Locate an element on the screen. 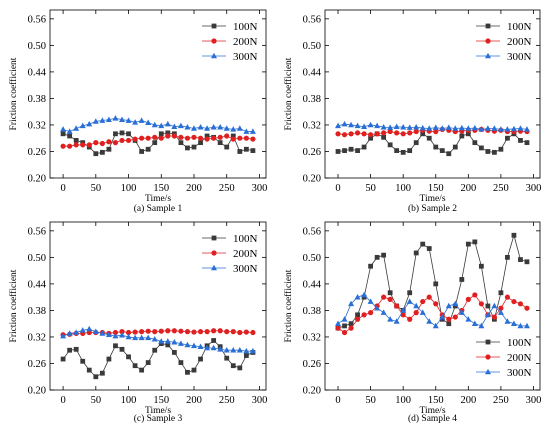 The height and width of the screenshot is (429, 550). y-axis-label: Friction coefficient is located at coordinates (288, 305).